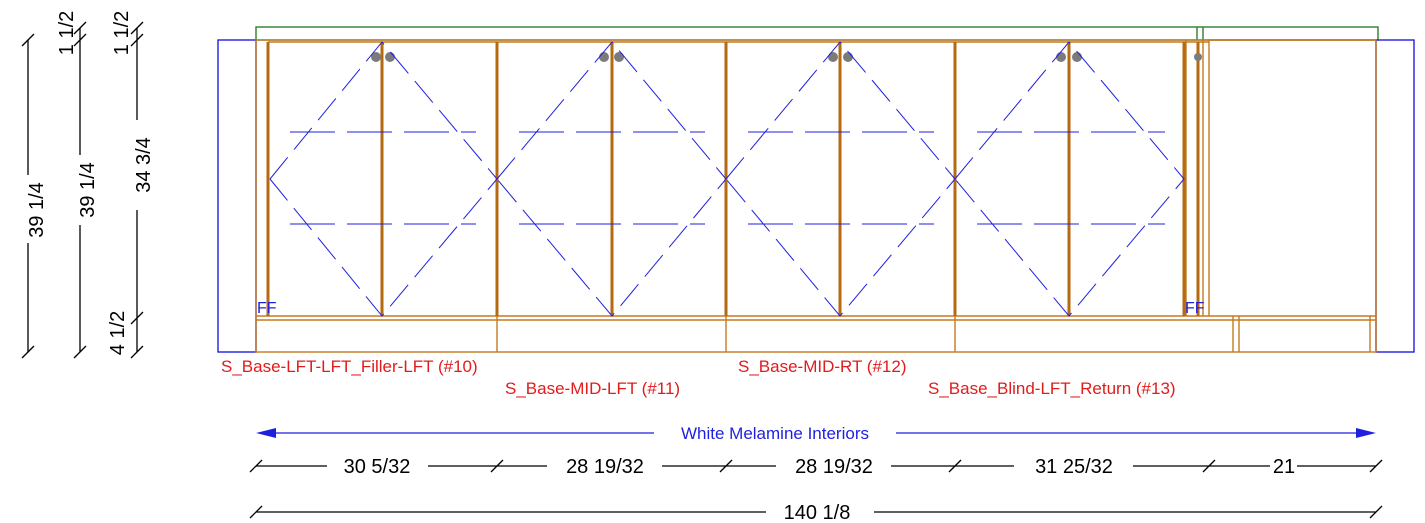 Image resolution: width=1425 pixels, height=523 pixels. I want to click on vdim-col3-middle: 34 3/4, so click(144, 165).